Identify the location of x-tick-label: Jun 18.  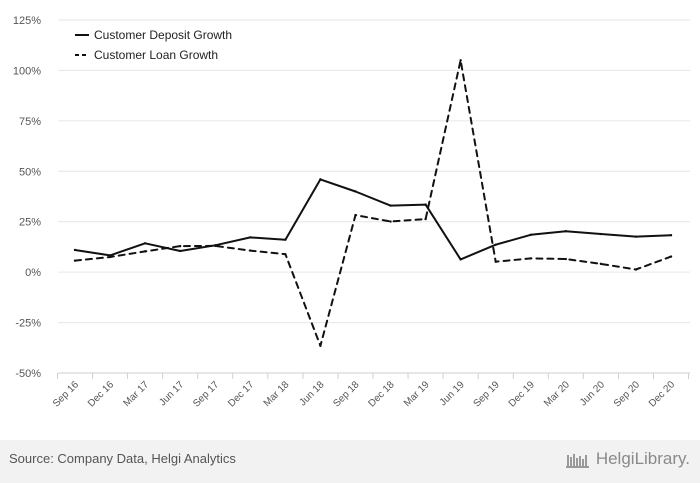
(312, 393).